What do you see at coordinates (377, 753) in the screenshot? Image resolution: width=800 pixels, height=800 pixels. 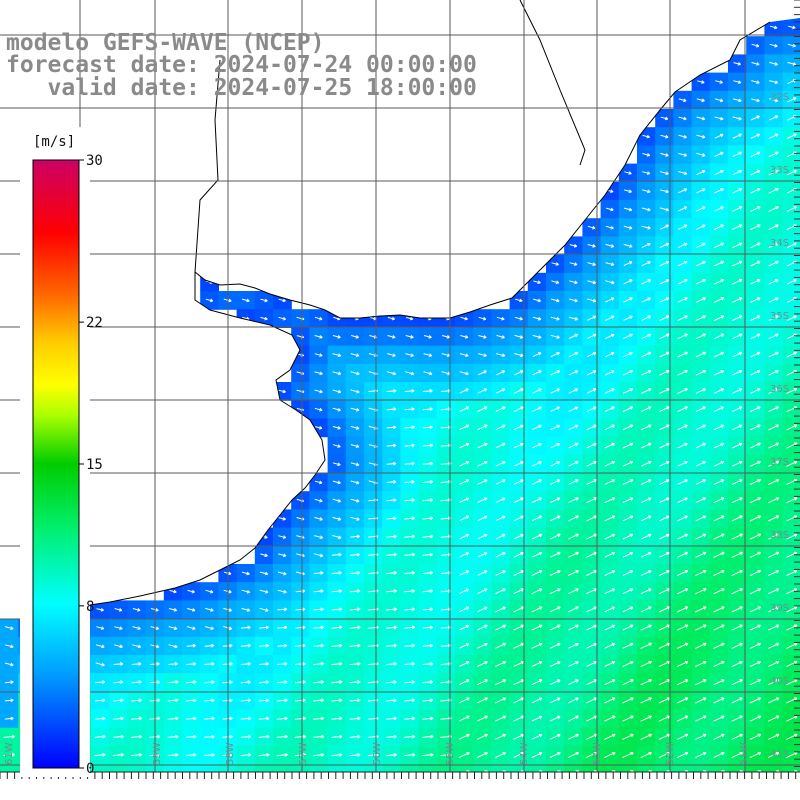 I see `lon-label: 56W` at bounding box center [377, 753].